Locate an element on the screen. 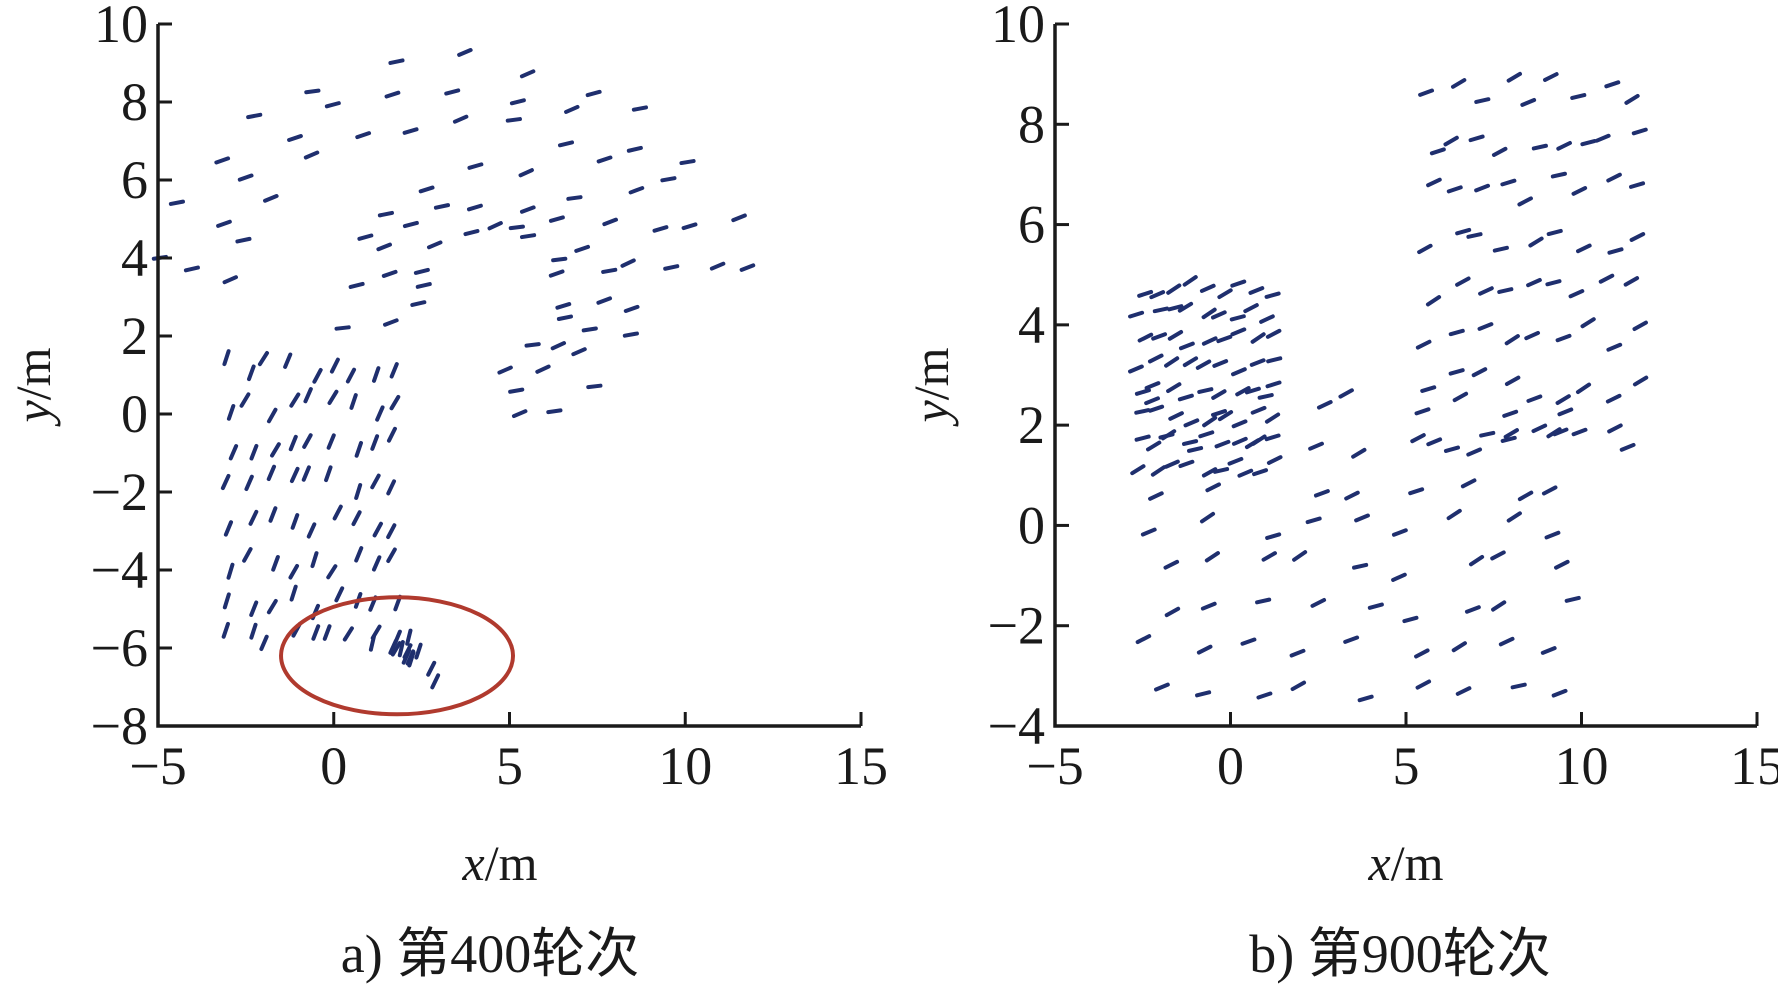  panel-a-ytick-label: −2 is located at coordinates (119, 492).